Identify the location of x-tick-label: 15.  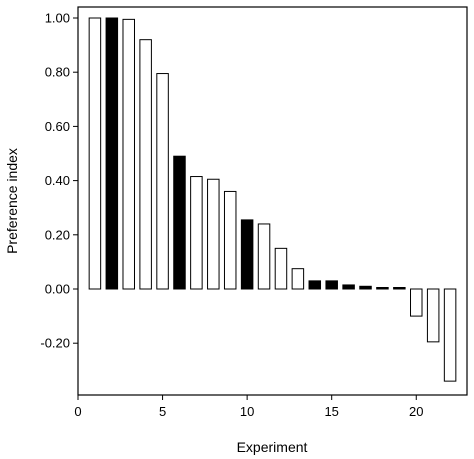
(331, 411).